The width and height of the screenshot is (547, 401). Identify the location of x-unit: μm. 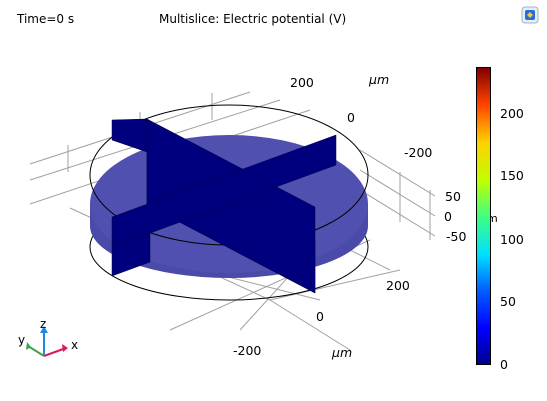
(341, 352).